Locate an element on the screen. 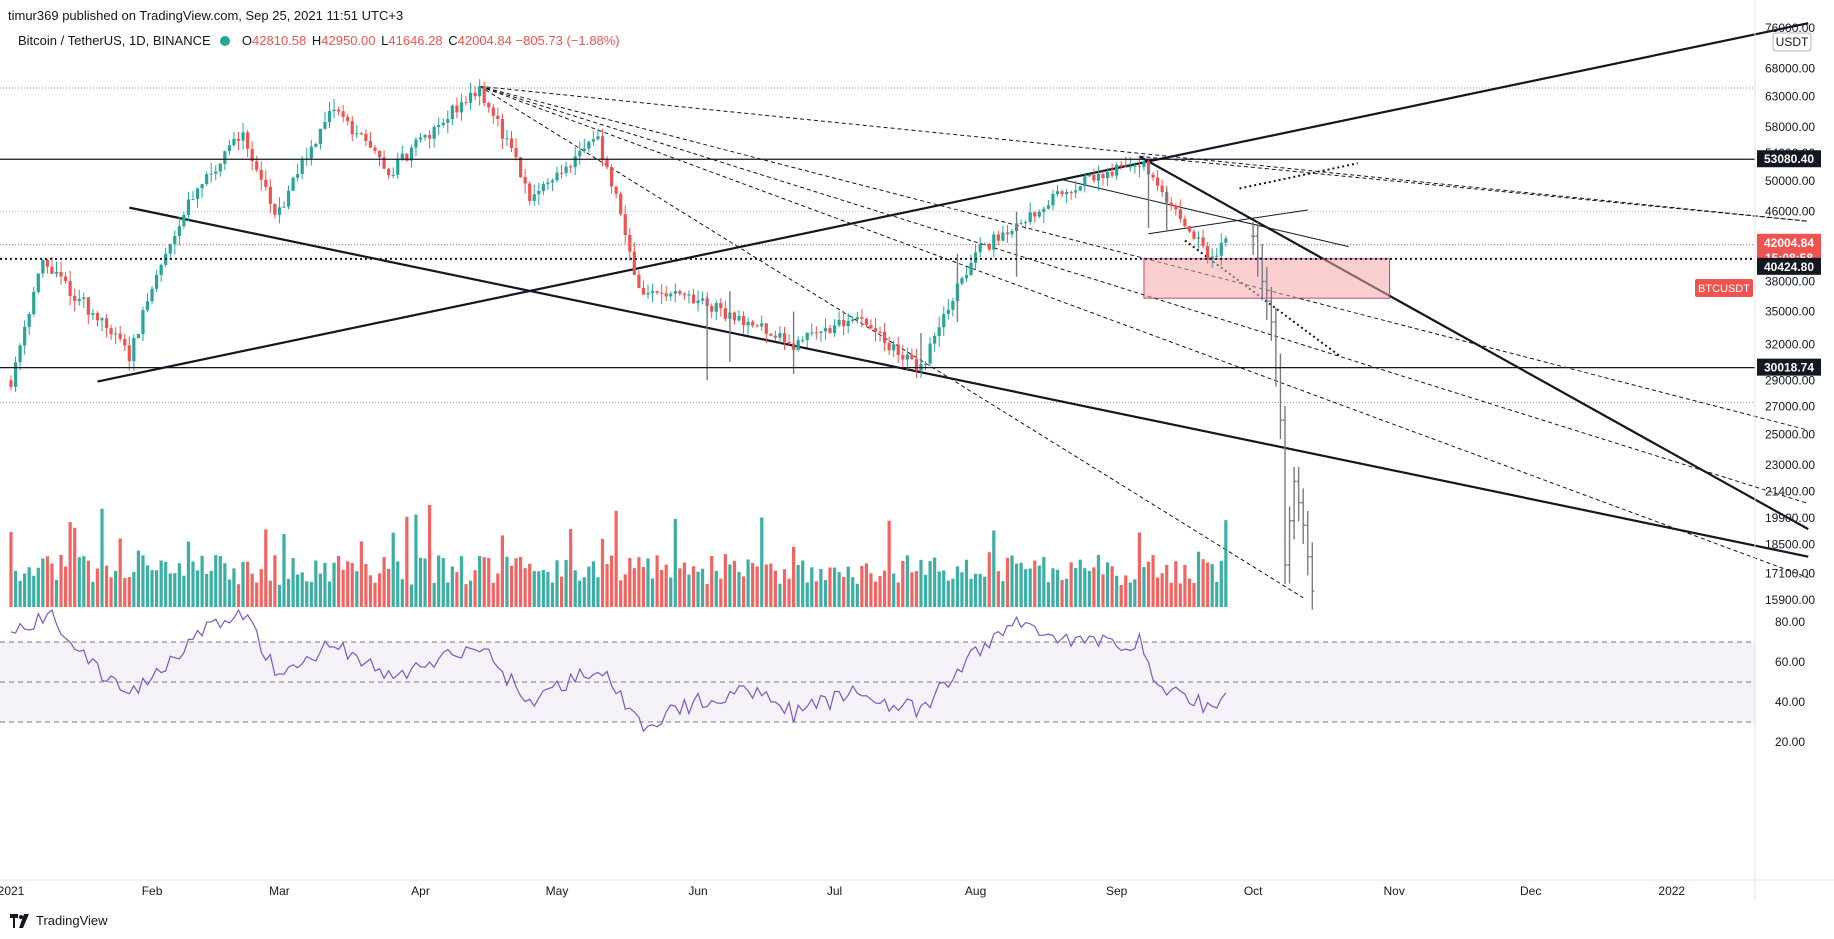 The width and height of the screenshot is (1834, 939). price-tick-label: 32000.00 is located at coordinates (1790, 344).